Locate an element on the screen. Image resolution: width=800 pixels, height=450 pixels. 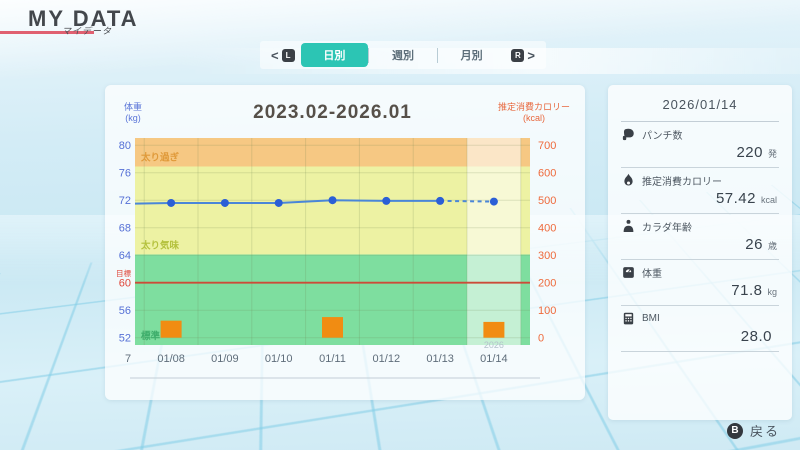
flame-icon is located at coordinates (628, 179).